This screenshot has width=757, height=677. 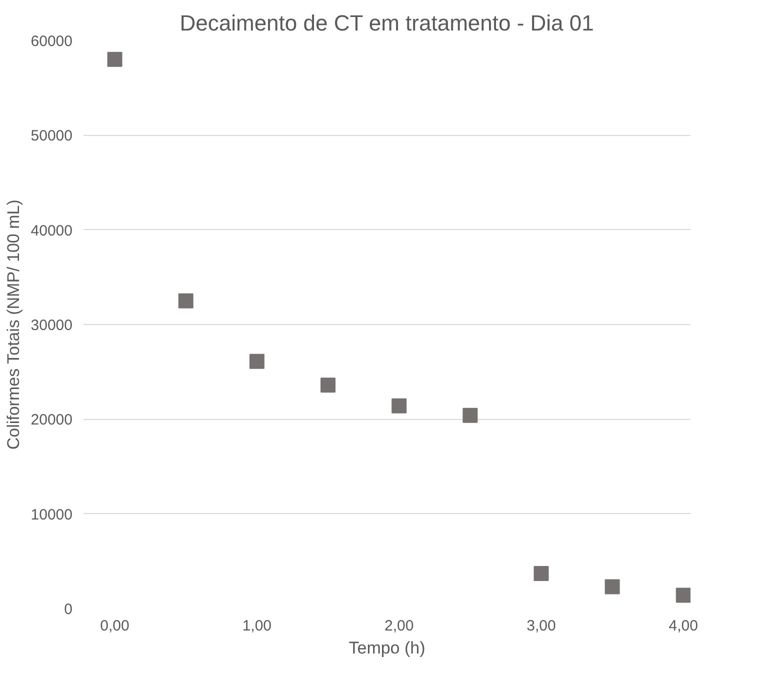 What do you see at coordinates (68, 609) in the screenshot?
I see `y-tick-label: 0` at bounding box center [68, 609].